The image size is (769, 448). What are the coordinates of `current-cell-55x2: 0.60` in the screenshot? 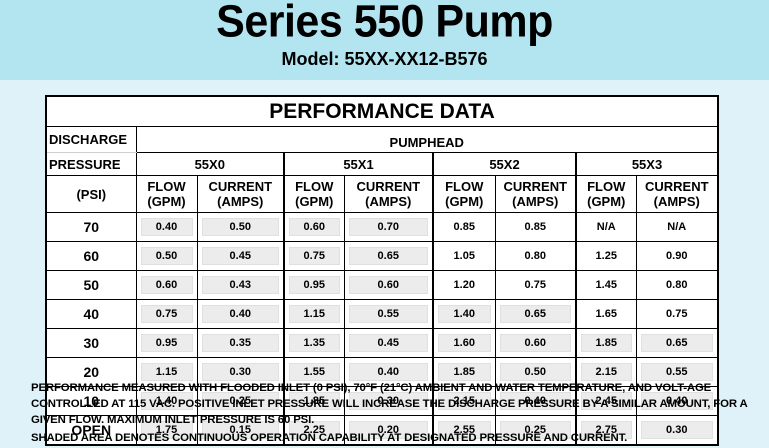 It's located at (535, 343).